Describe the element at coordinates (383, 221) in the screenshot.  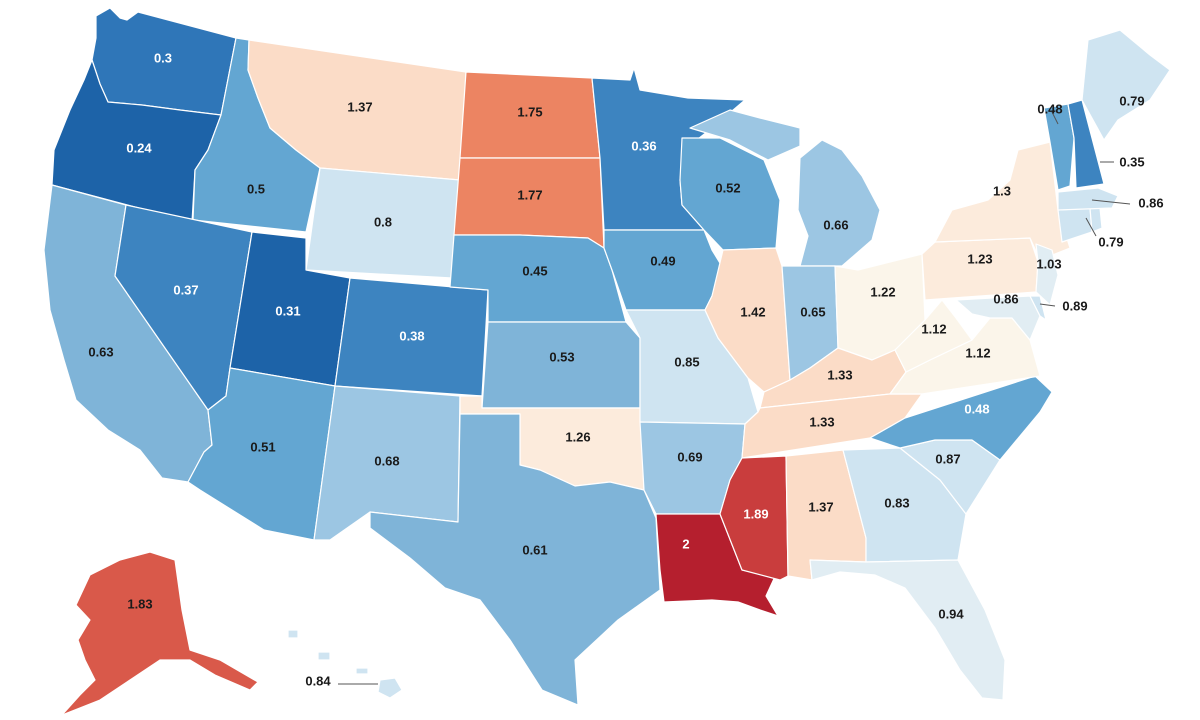
I see `label-wy: 0.8` at that location.